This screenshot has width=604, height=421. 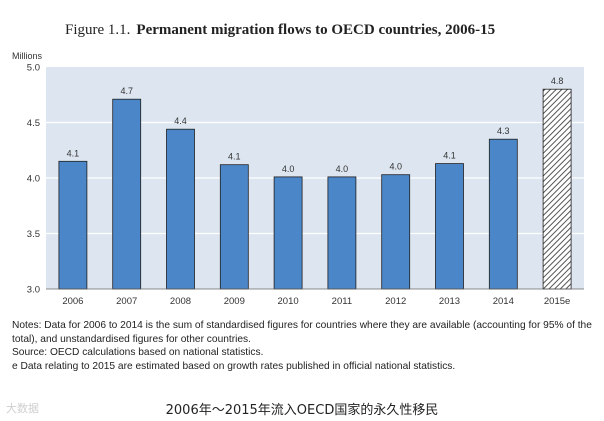 I want to click on x-tick-label-2006: 2006, so click(x=72, y=301).